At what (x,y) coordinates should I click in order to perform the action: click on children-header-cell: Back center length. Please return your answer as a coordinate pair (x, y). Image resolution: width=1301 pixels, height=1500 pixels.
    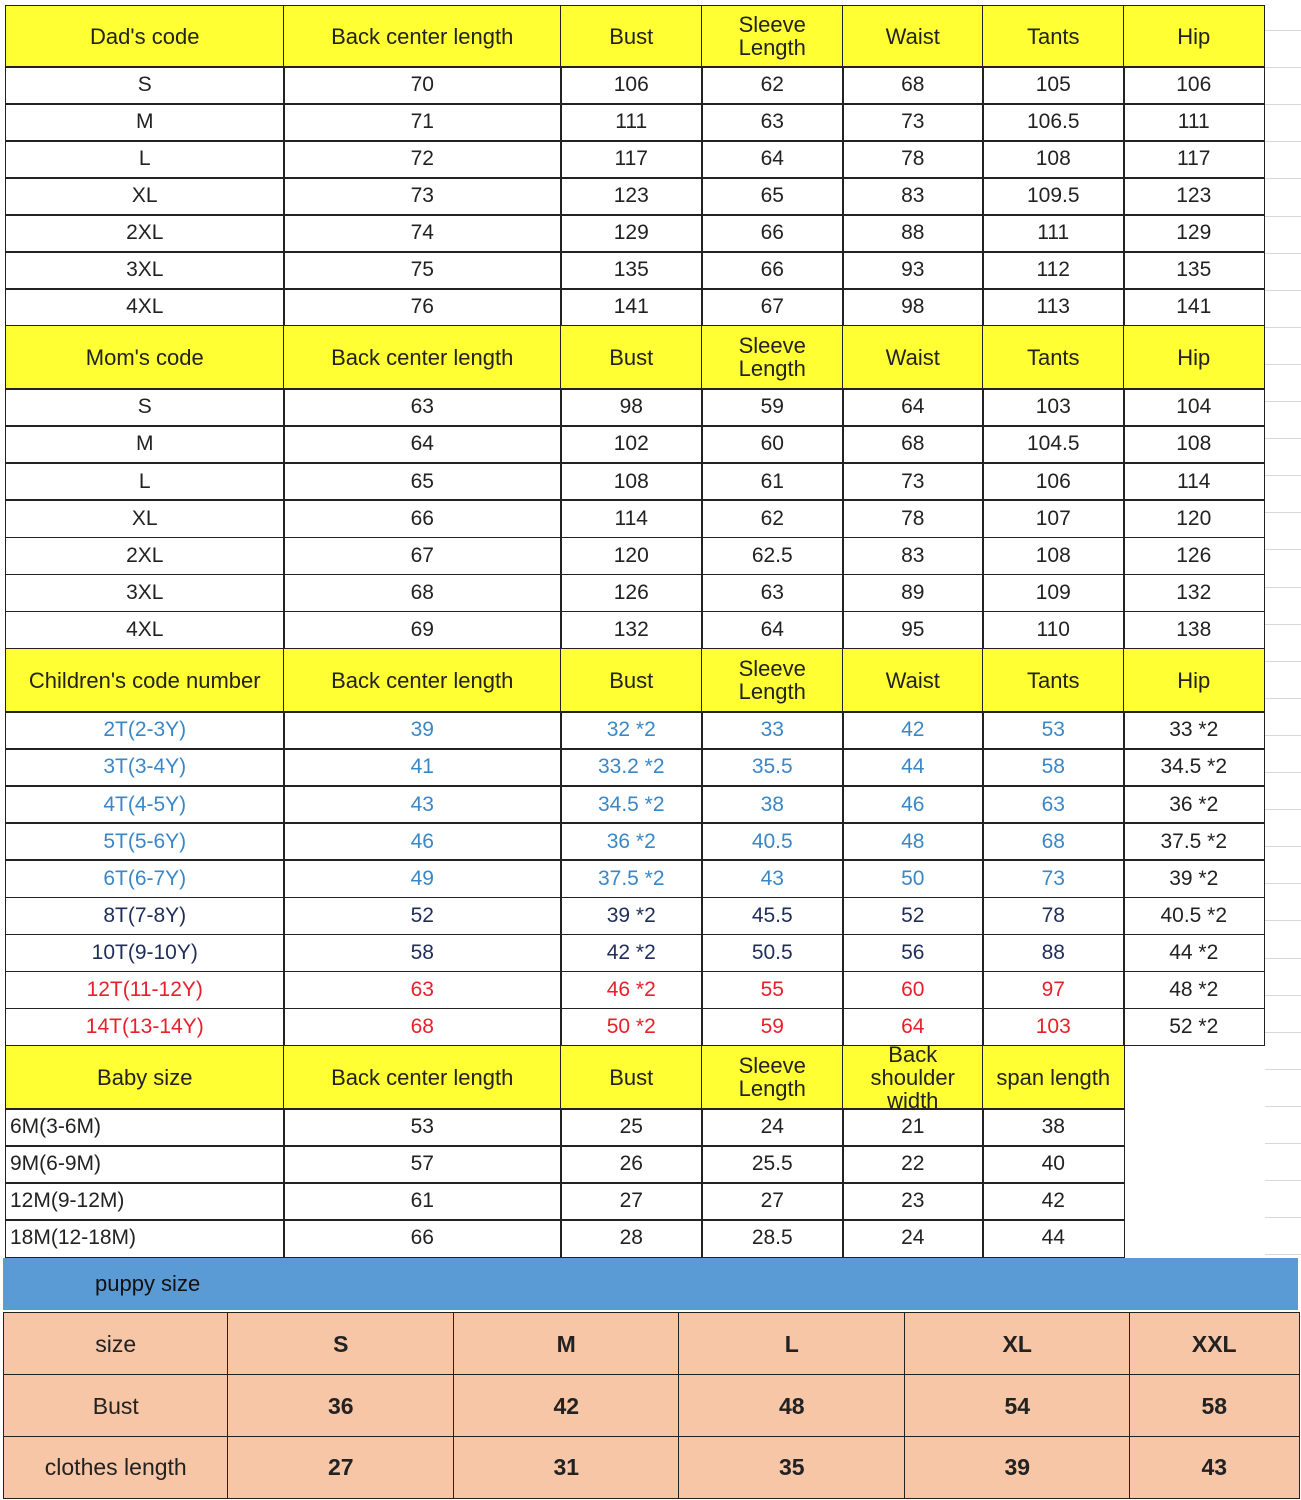
    Looking at the image, I should click on (422, 680).